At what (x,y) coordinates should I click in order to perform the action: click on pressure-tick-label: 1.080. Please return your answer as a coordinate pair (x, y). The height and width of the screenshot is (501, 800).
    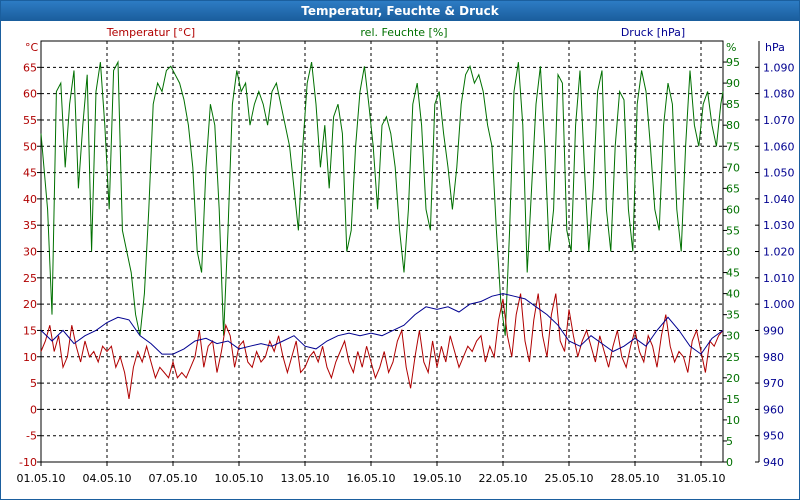
    Looking at the image, I should click on (779, 94).